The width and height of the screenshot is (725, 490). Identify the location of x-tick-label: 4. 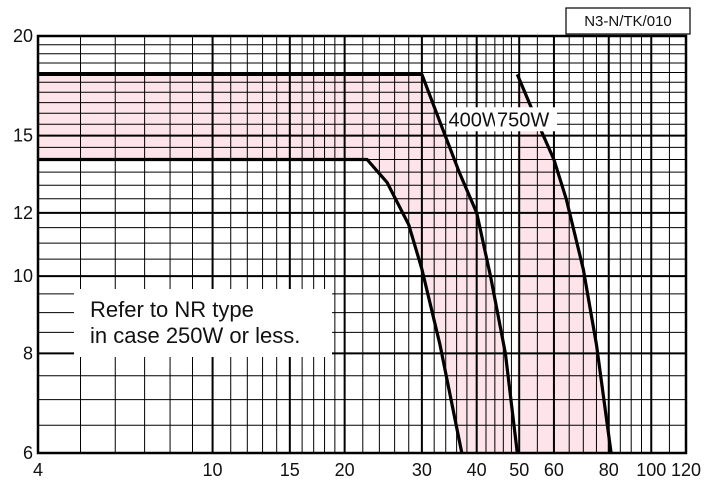
(38, 470).